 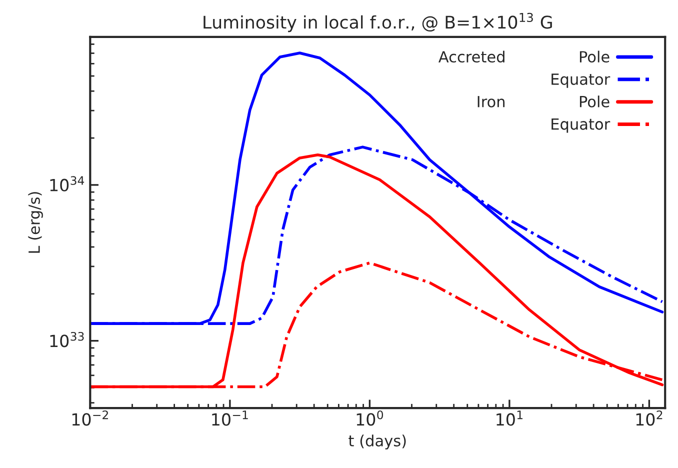 I want to click on annotation: Accreted, so click(x=471, y=56).